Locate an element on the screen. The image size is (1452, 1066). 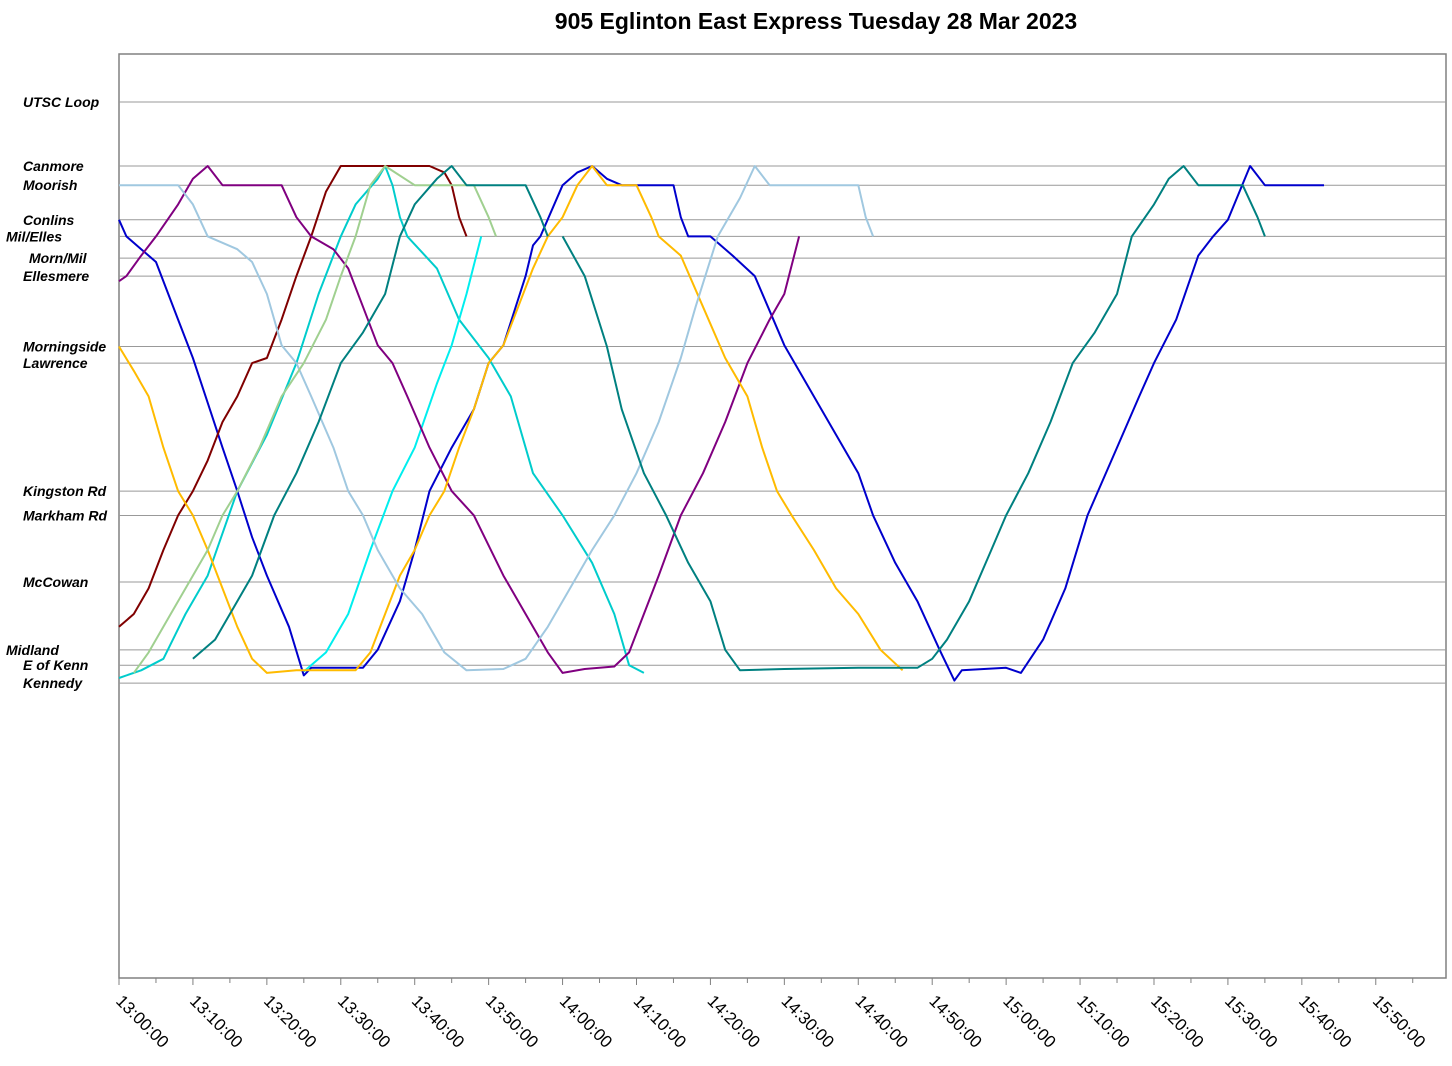
x-tick-label: 15:10:00 is located at coordinates (1103, 1021).